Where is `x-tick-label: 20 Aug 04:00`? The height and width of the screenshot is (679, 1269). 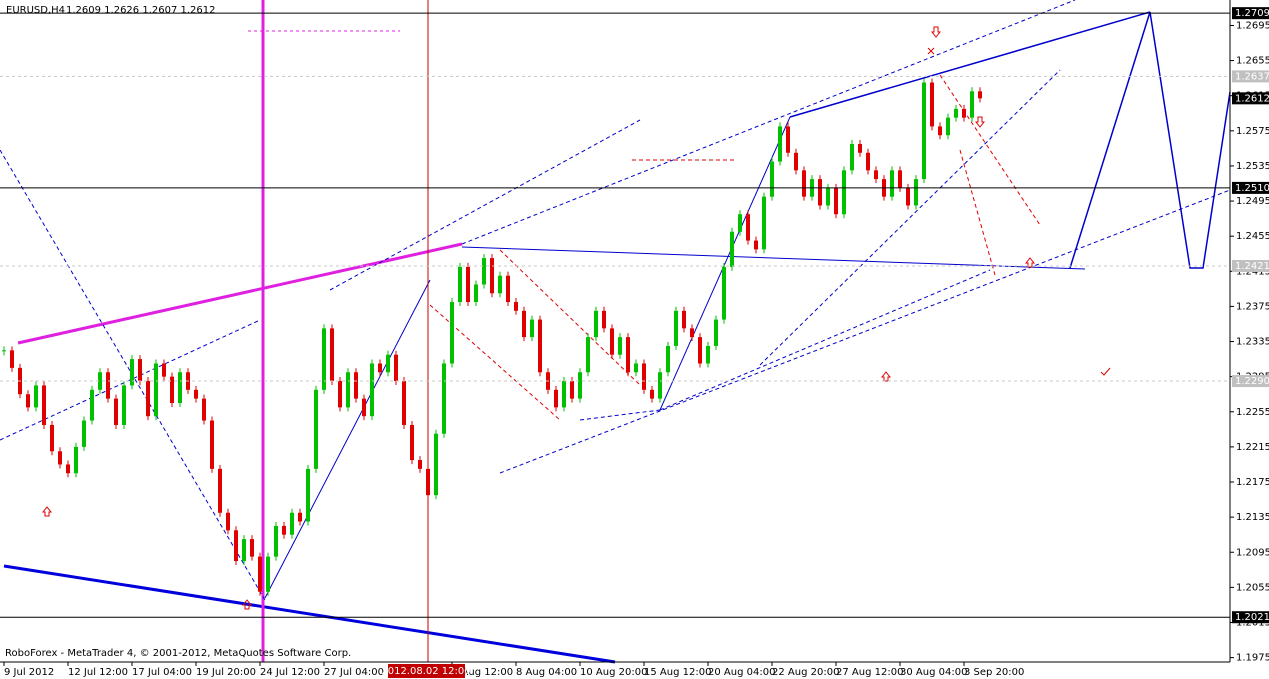
x-tick-label: 20 Aug 04:00 is located at coordinates (741, 672).